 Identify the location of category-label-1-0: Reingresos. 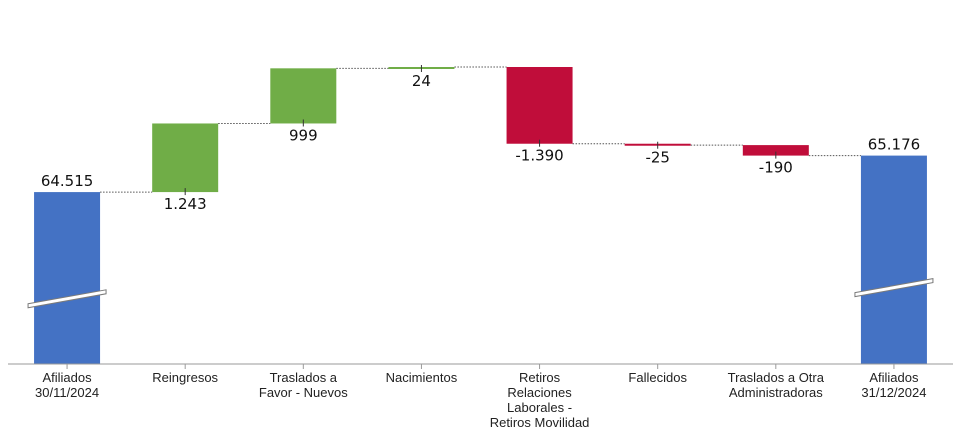
(185, 377).